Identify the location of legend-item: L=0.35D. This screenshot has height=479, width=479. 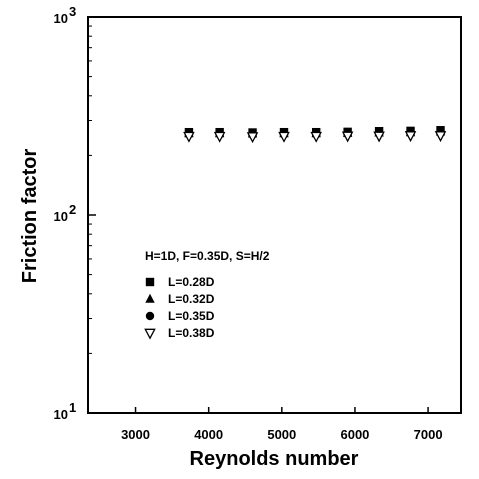
(180, 316).